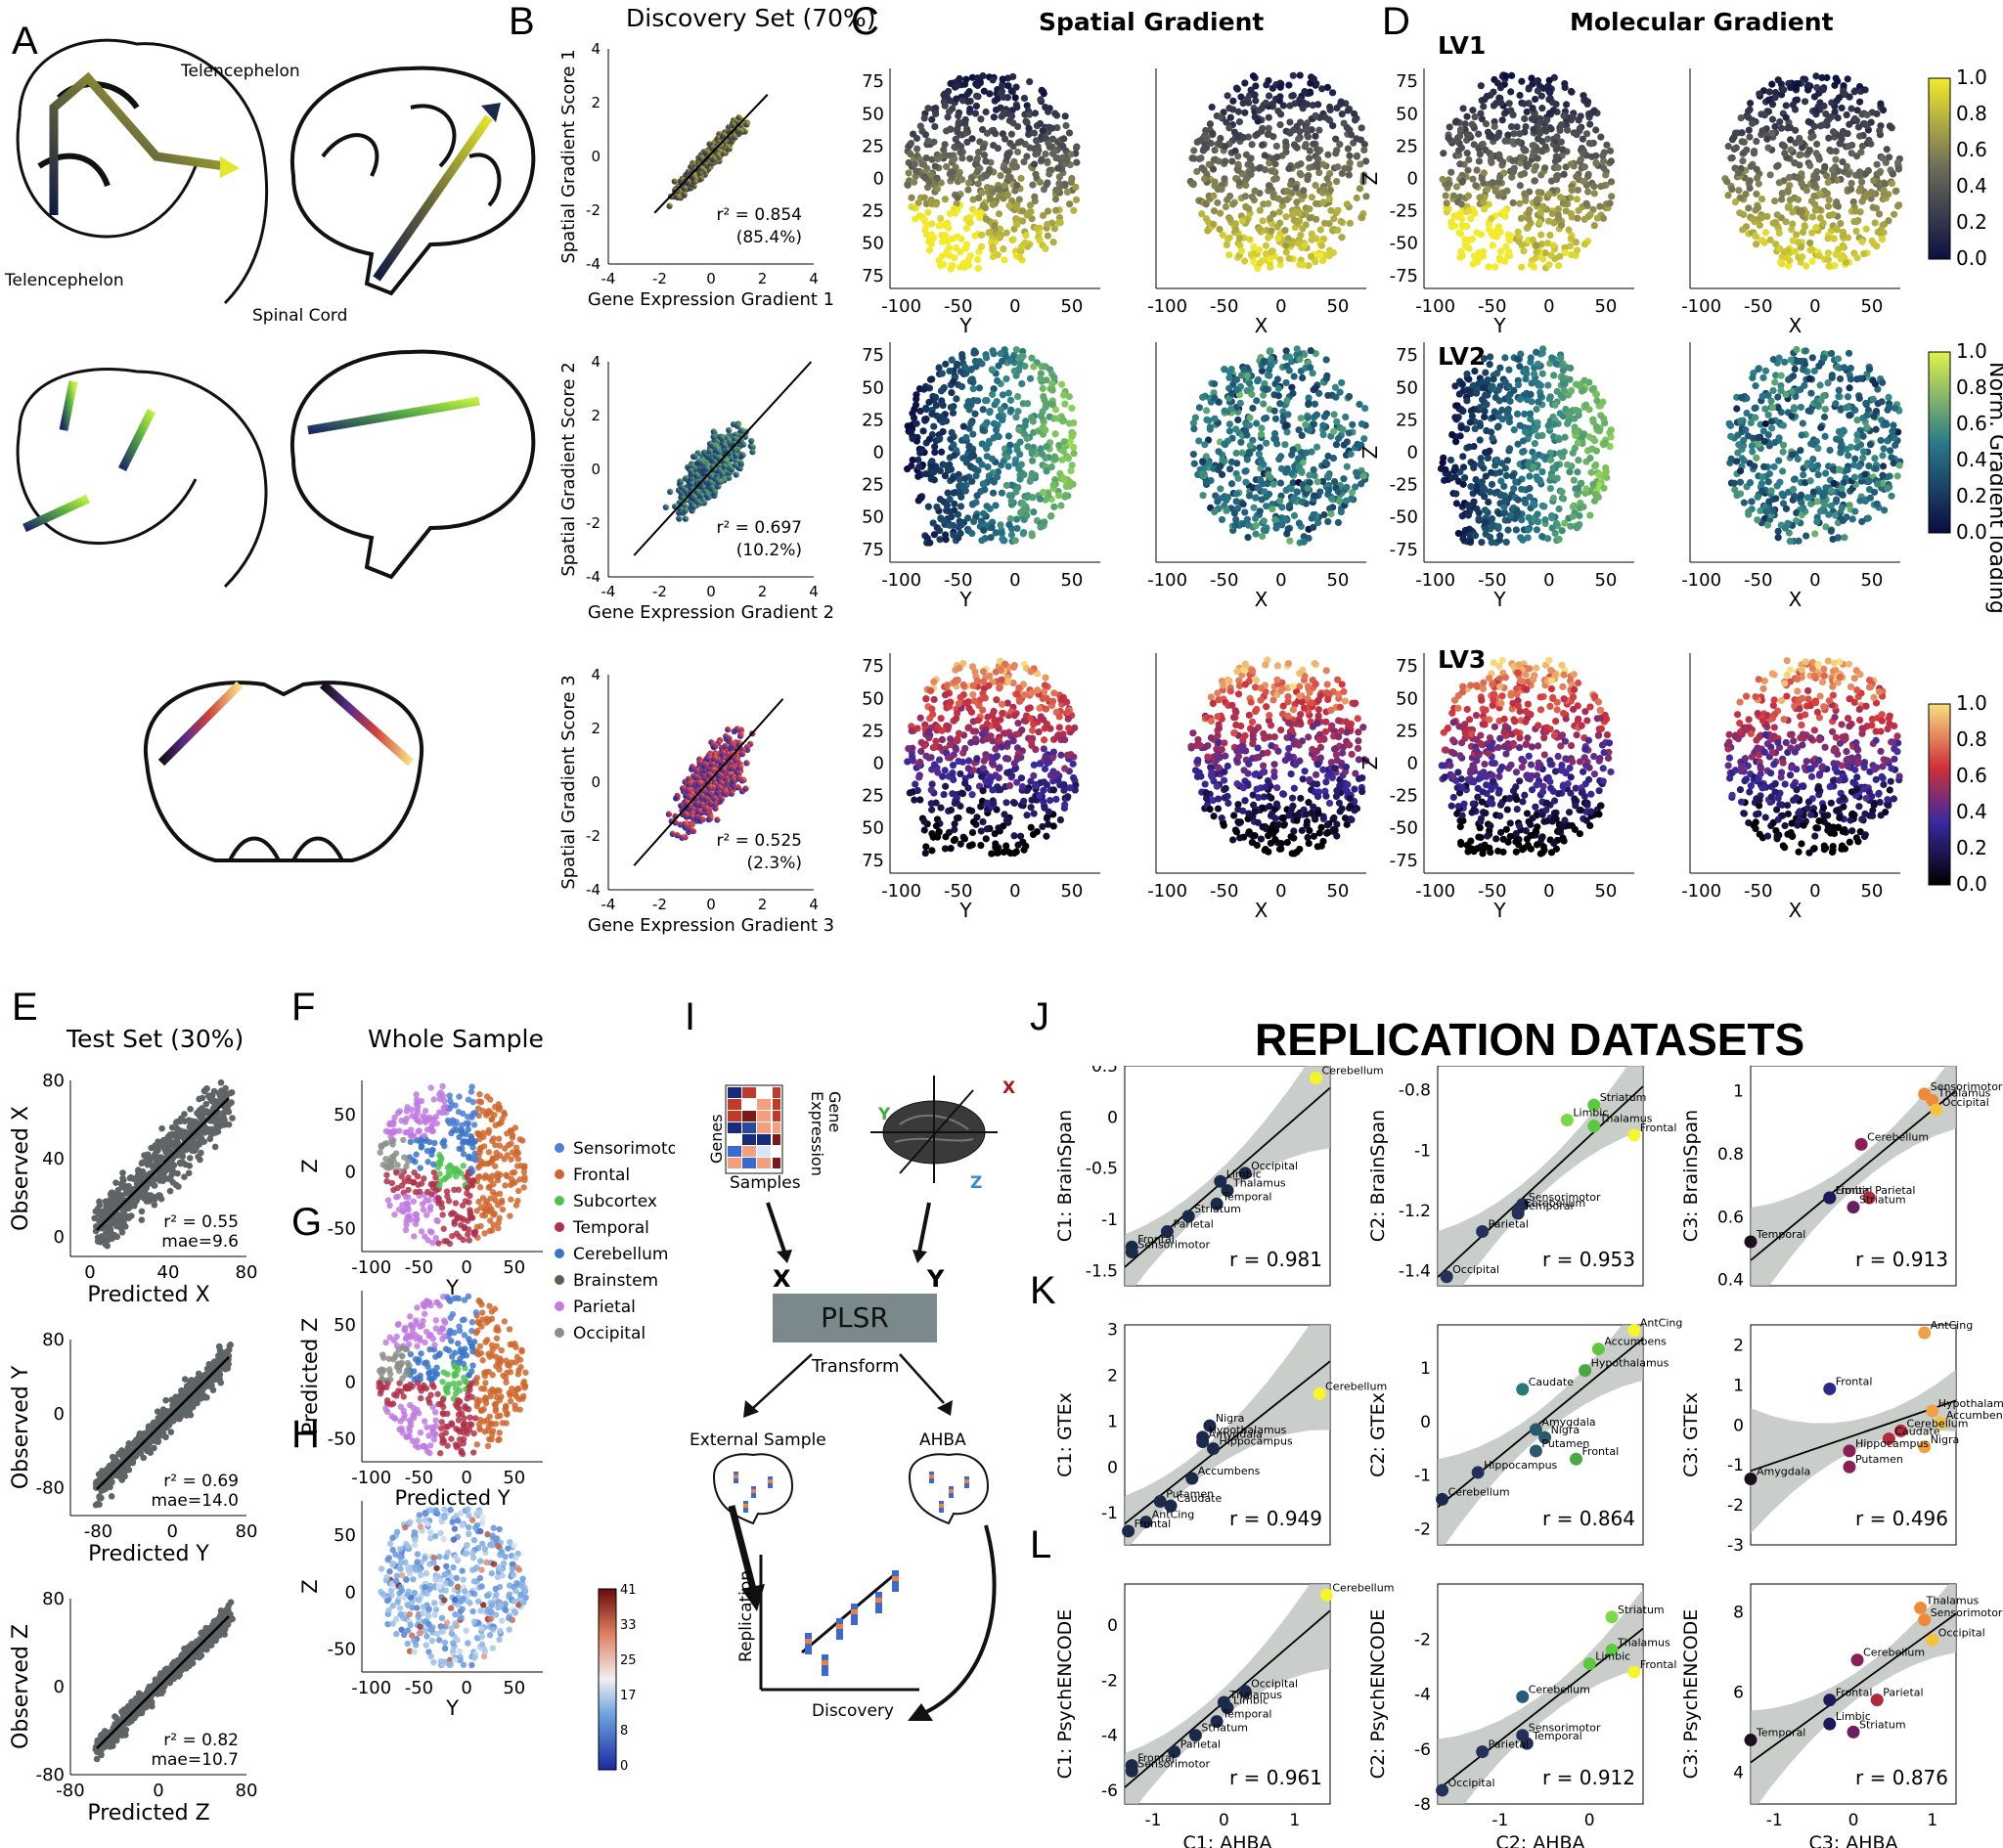 Image resolution: width=2003 pixels, height=1848 pixels. What do you see at coordinates (763, 278) in the screenshot?
I see `b-xtick: 2` at bounding box center [763, 278].